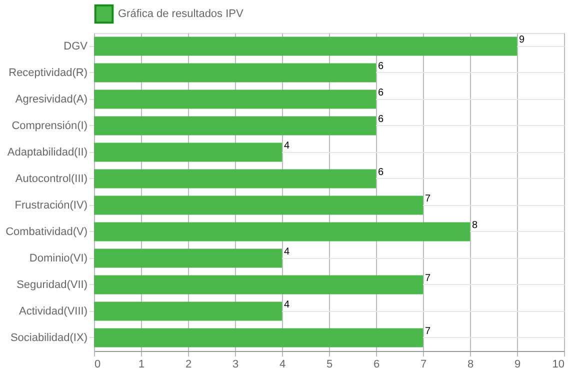 Image resolution: width=575 pixels, height=387 pixels. Describe the element at coordinates (47, 232) in the screenshot. I see `y-tick-label: Combatividad(V)` at that location.